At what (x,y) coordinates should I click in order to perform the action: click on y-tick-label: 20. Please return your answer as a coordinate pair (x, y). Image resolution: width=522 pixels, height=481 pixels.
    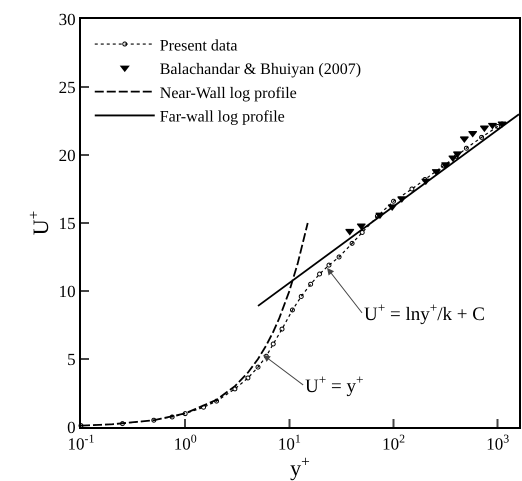
    Looking at the image, I should click on (67, 155).